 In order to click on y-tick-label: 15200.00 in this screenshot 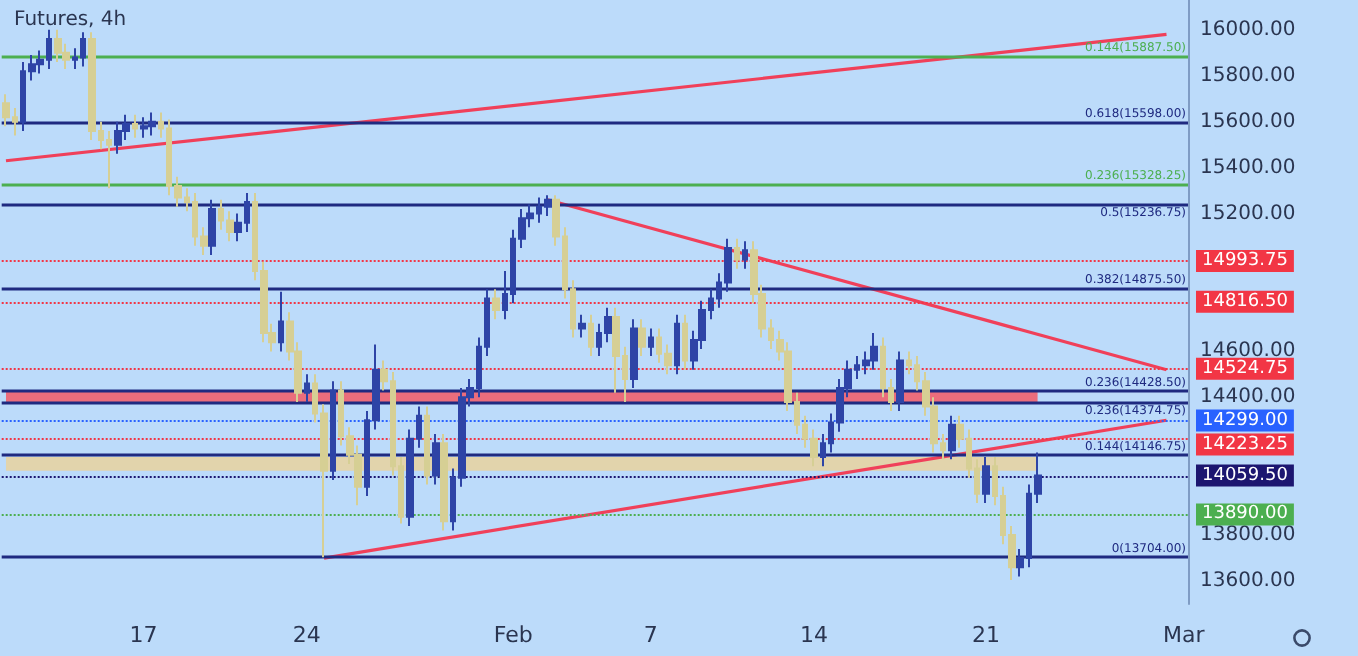, I will do `click(1248, 213)`.